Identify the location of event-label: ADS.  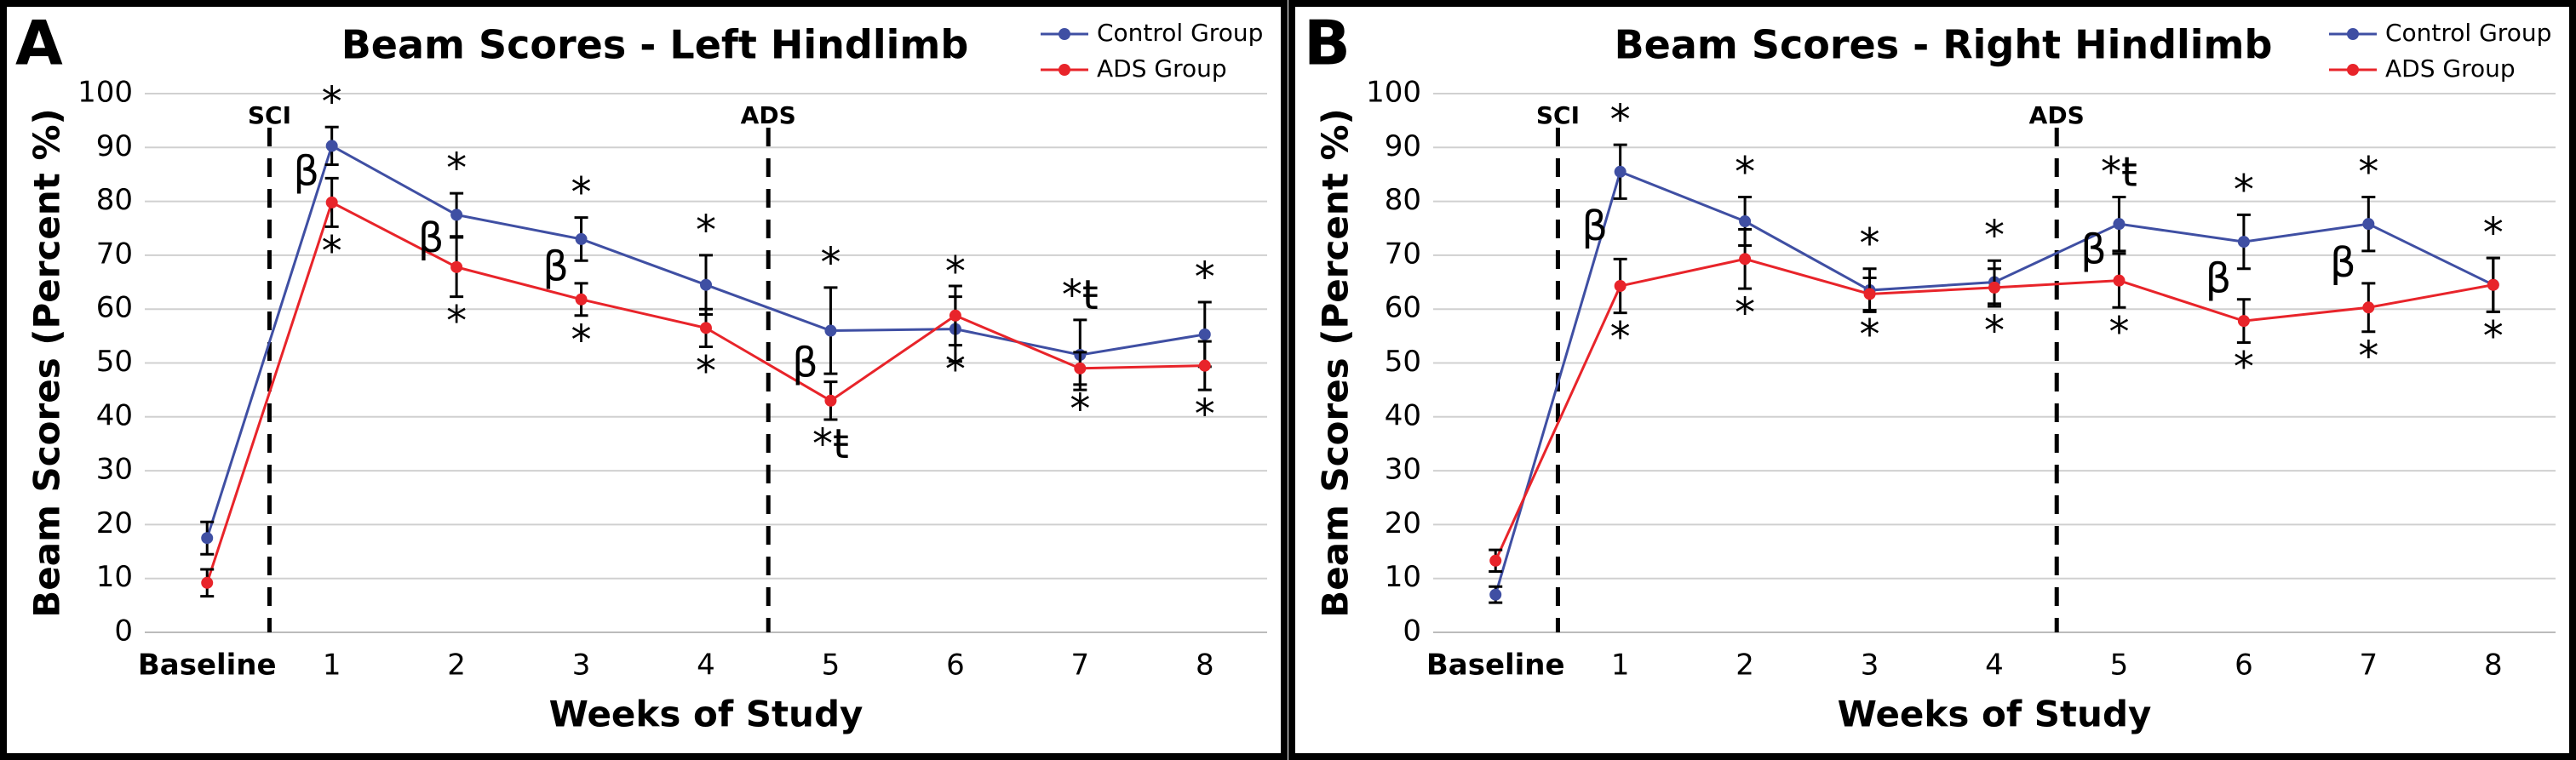
(768, 115).